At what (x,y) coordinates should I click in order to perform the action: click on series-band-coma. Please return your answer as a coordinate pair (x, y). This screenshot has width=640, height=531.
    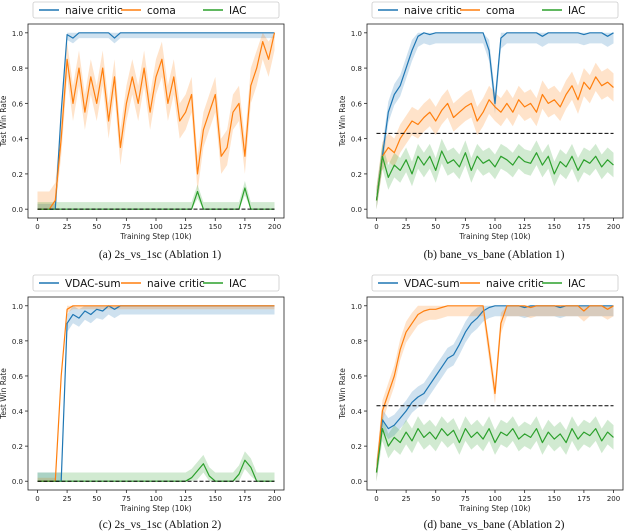
    Looking at the image, I should click on (156, 121).